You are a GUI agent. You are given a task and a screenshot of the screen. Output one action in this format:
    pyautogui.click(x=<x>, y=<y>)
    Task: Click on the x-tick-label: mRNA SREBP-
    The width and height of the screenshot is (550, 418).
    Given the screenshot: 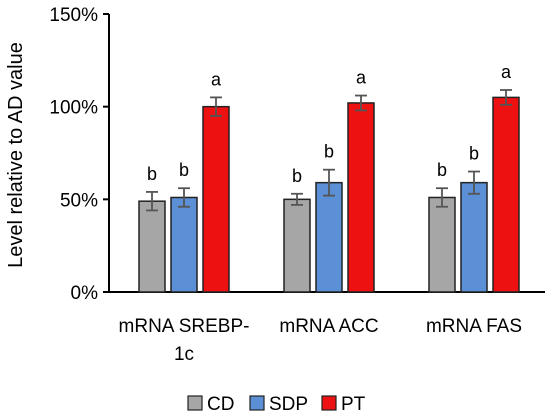 What is the action you would take?
    pyautogui.click(x=184, y=326)
    